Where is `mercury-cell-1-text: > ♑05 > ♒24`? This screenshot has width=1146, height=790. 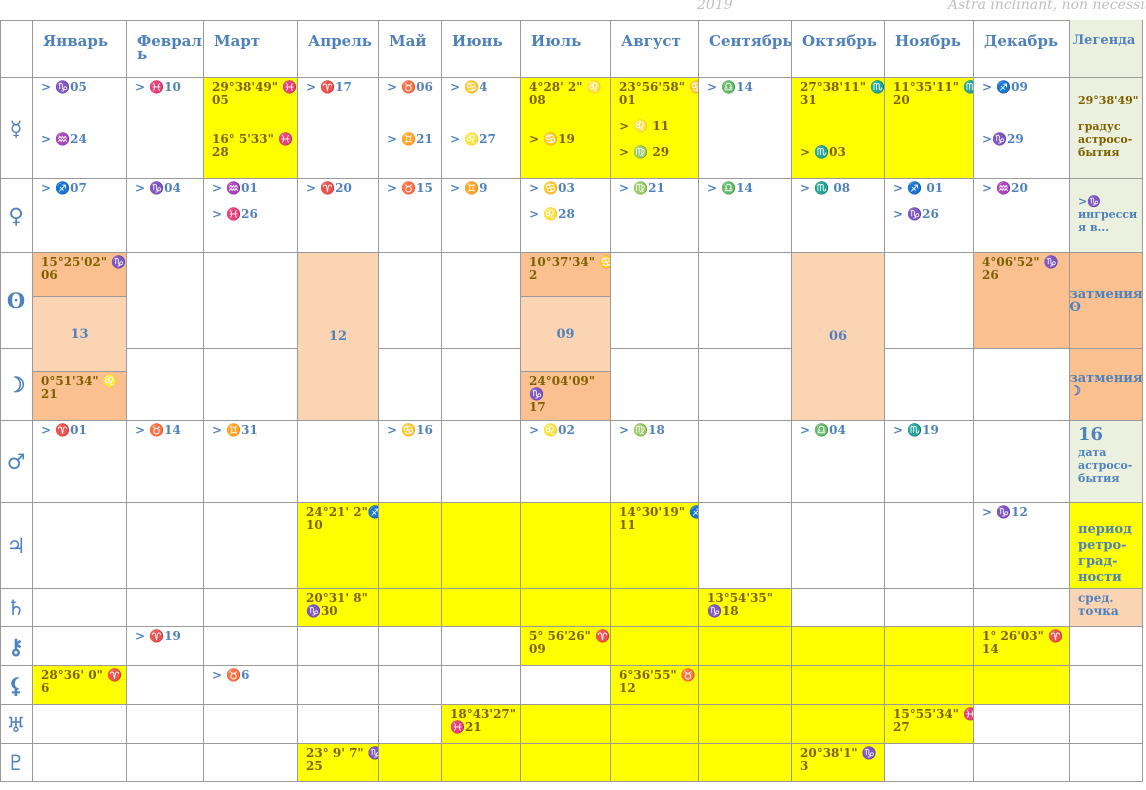
mercury-cell-1-text: > ♑05 > ♒24 is located at coordinates (64, 113).